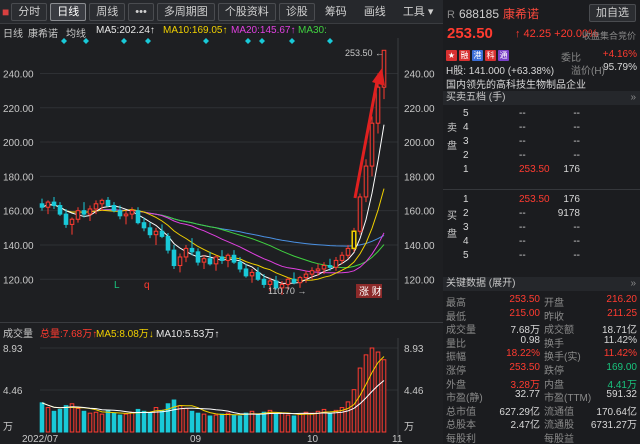 The image size is (640, 444). I want to click on bid-row: 5 -- --, so click(550, 256).